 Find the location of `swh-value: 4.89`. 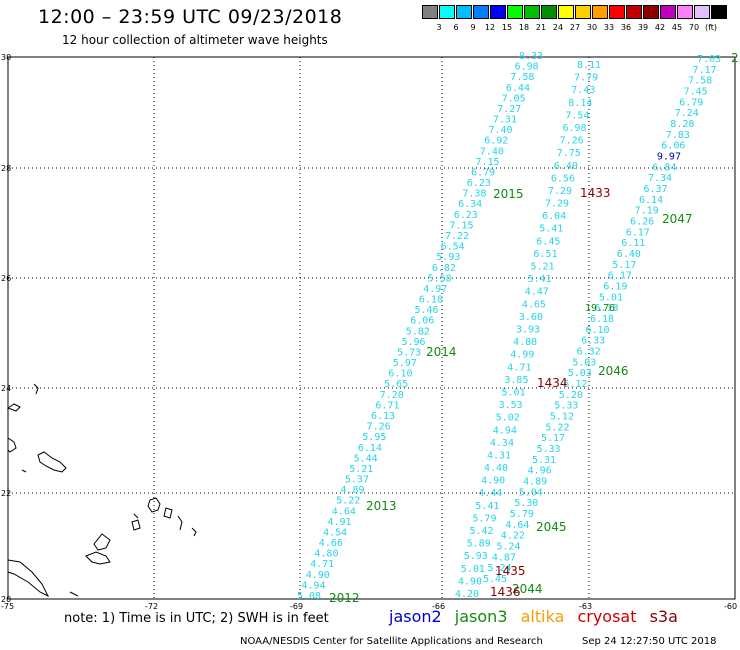

swh-value: 4.89 is located at coordinates (535, 482).